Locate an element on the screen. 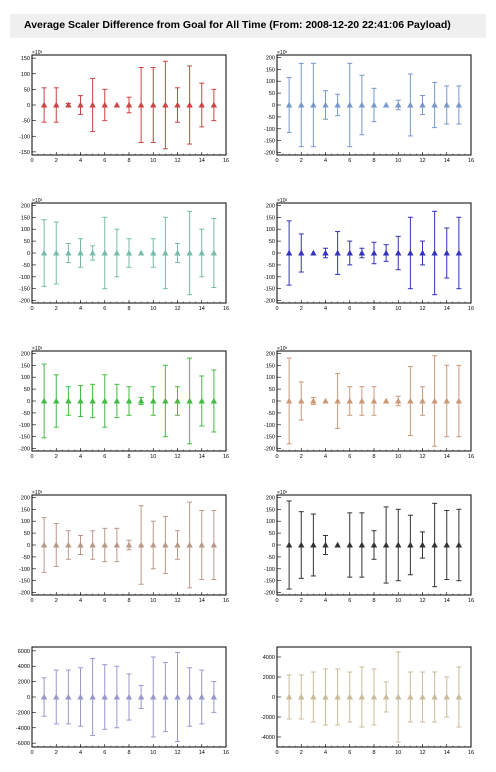 This screenshot has height=772, width=496. y-tick-label: 50 is located at coordinates (272, 242).